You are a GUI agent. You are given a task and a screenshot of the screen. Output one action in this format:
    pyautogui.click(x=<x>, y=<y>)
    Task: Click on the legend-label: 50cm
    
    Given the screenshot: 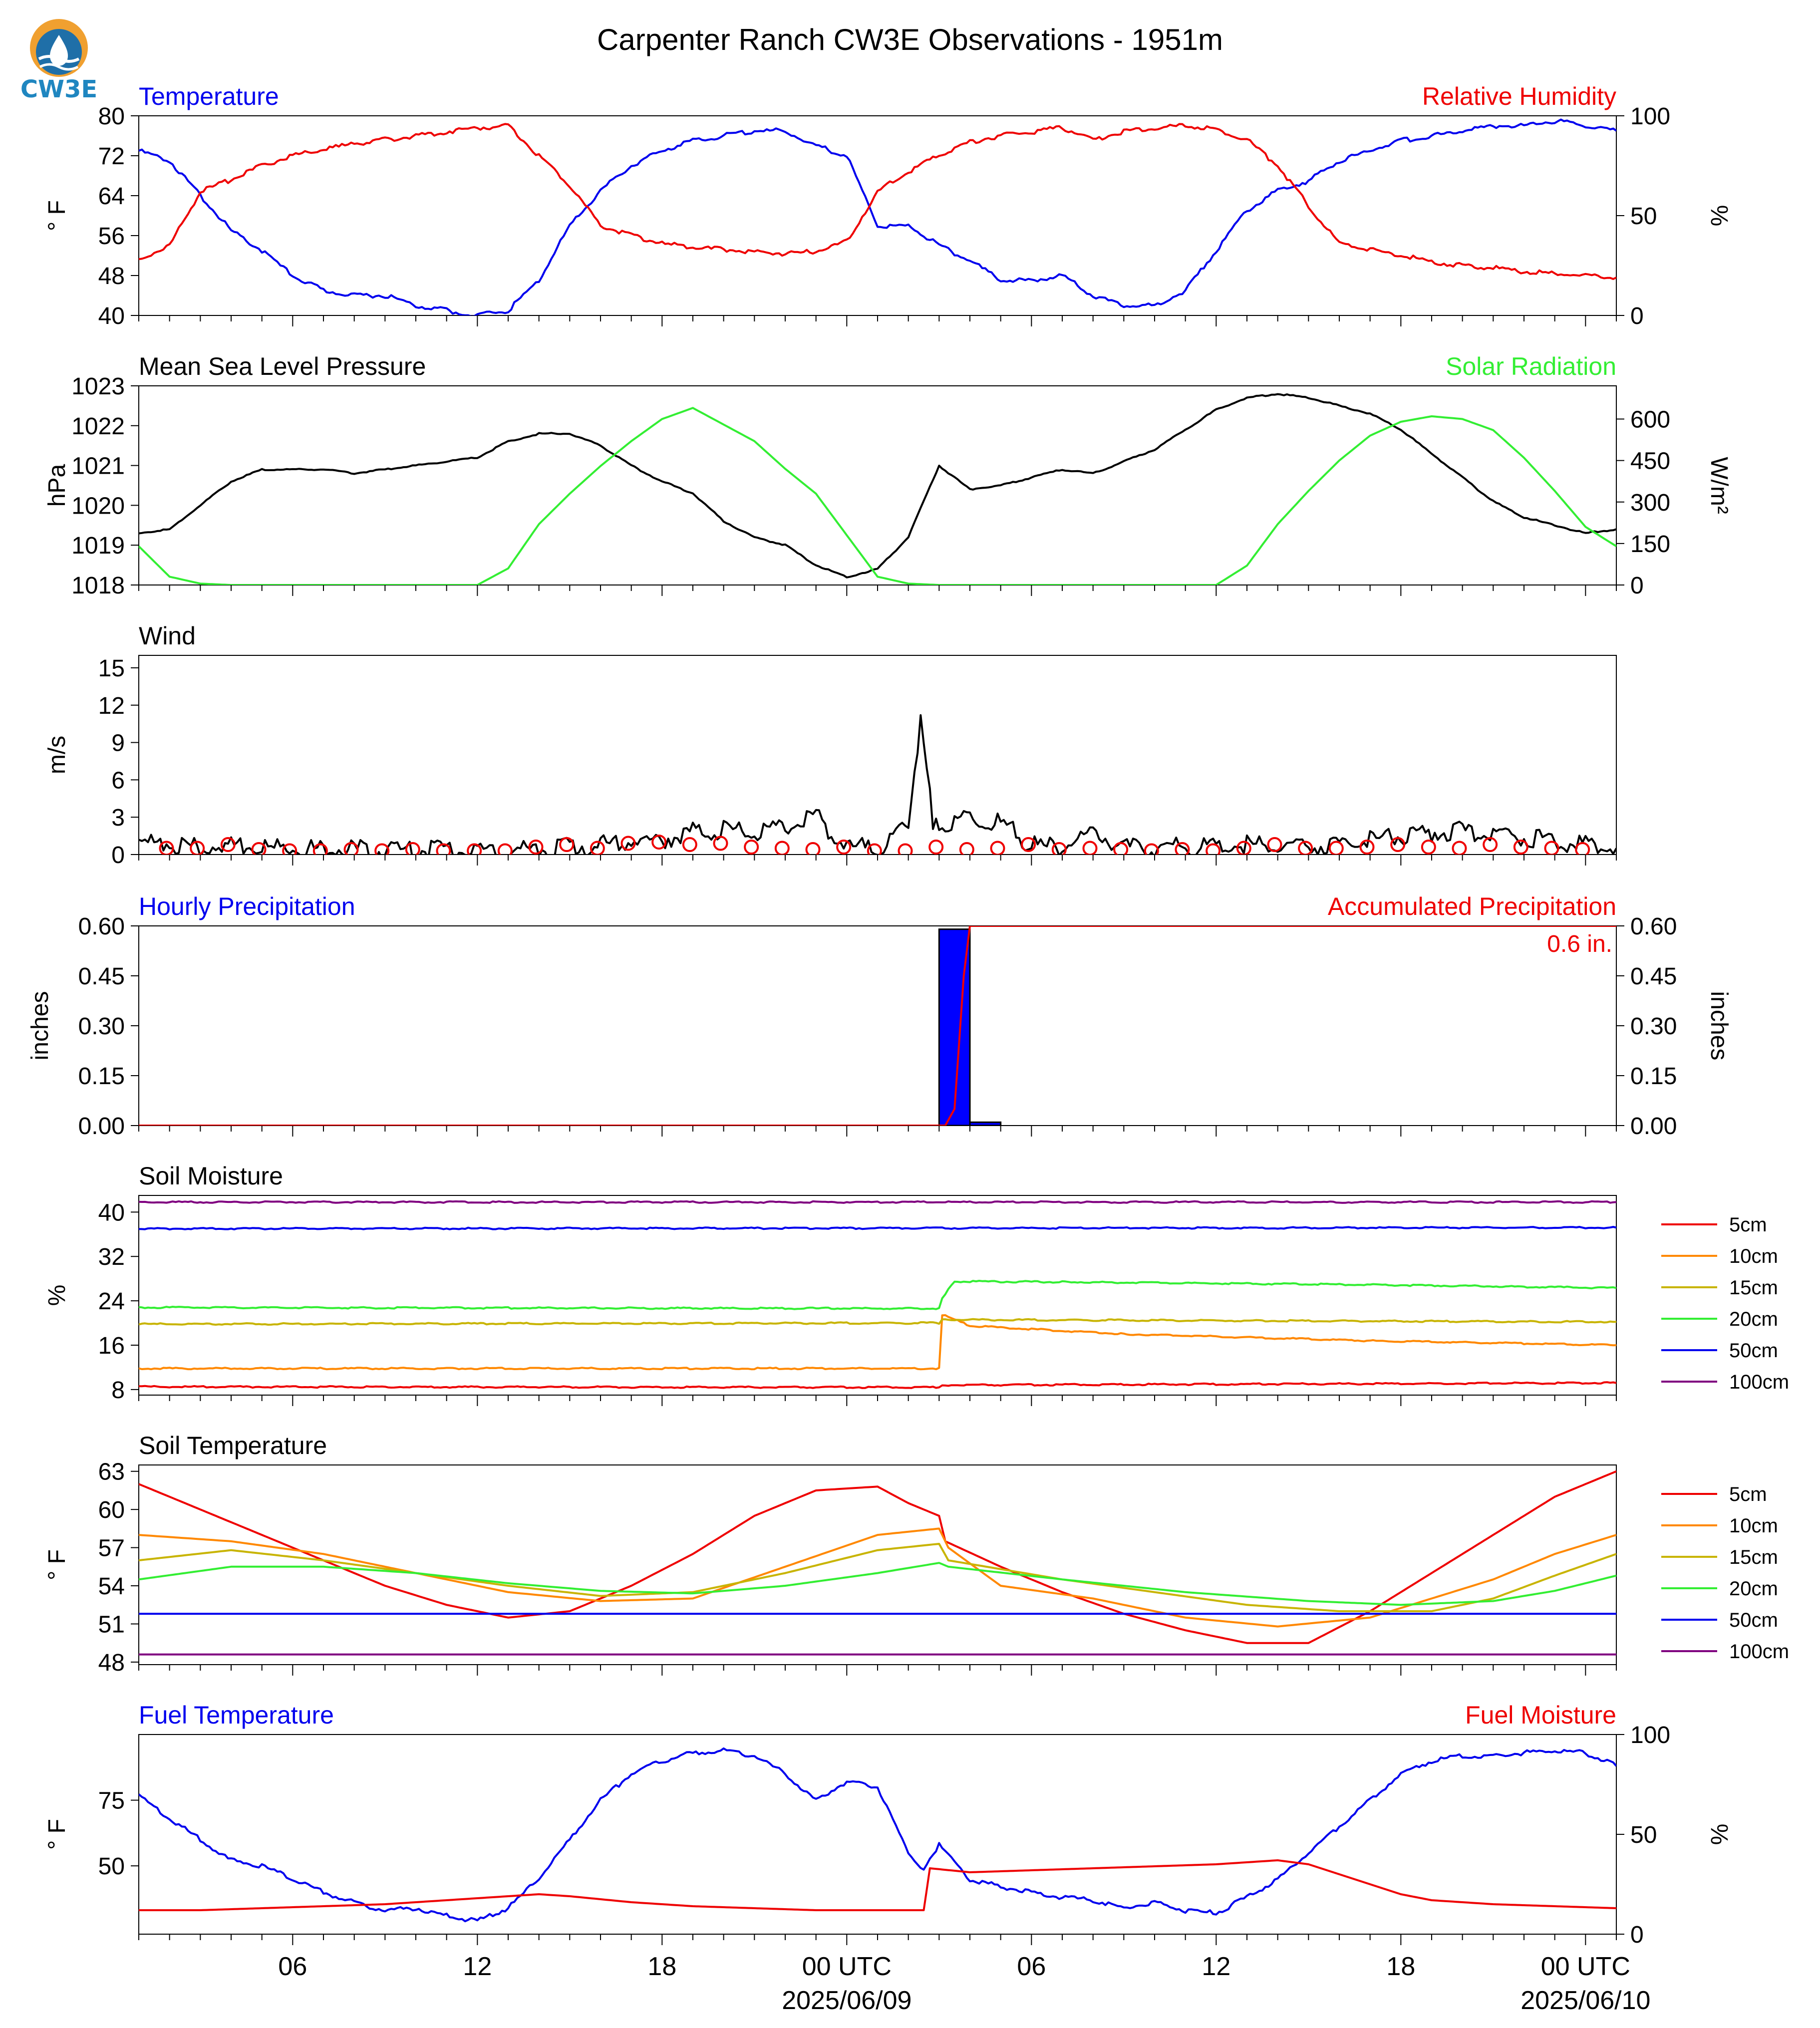 What is the action you would take?
    pyautogui.click(x=1753, y=1351)
    